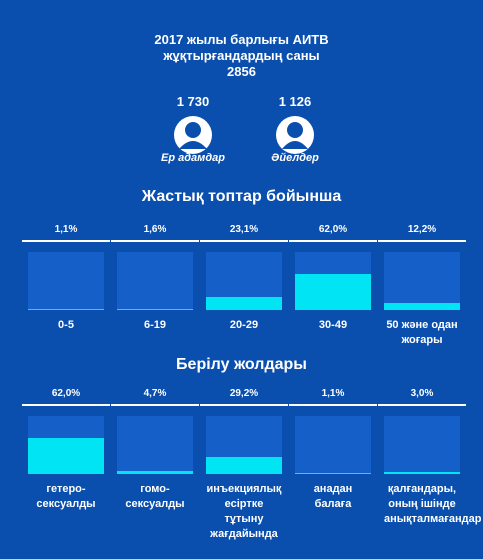  I want to click on women-count: 1 126, so click(295, 101).